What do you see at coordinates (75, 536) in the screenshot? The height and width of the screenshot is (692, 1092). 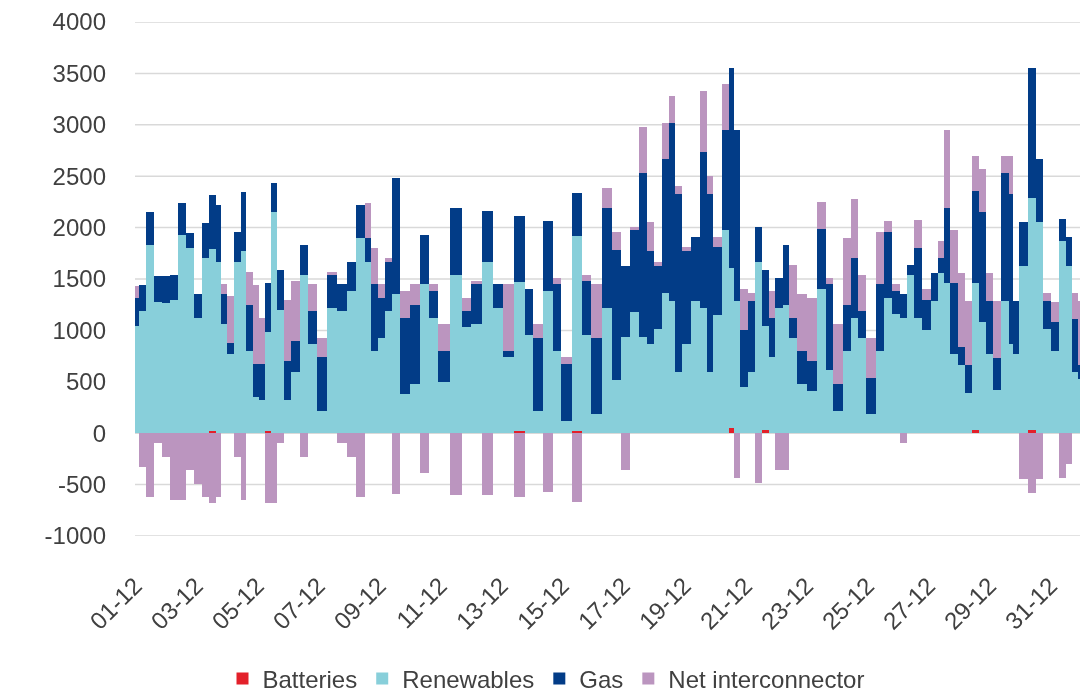 I see `y-tick-label: -1000` at bounding box center [75, 536].